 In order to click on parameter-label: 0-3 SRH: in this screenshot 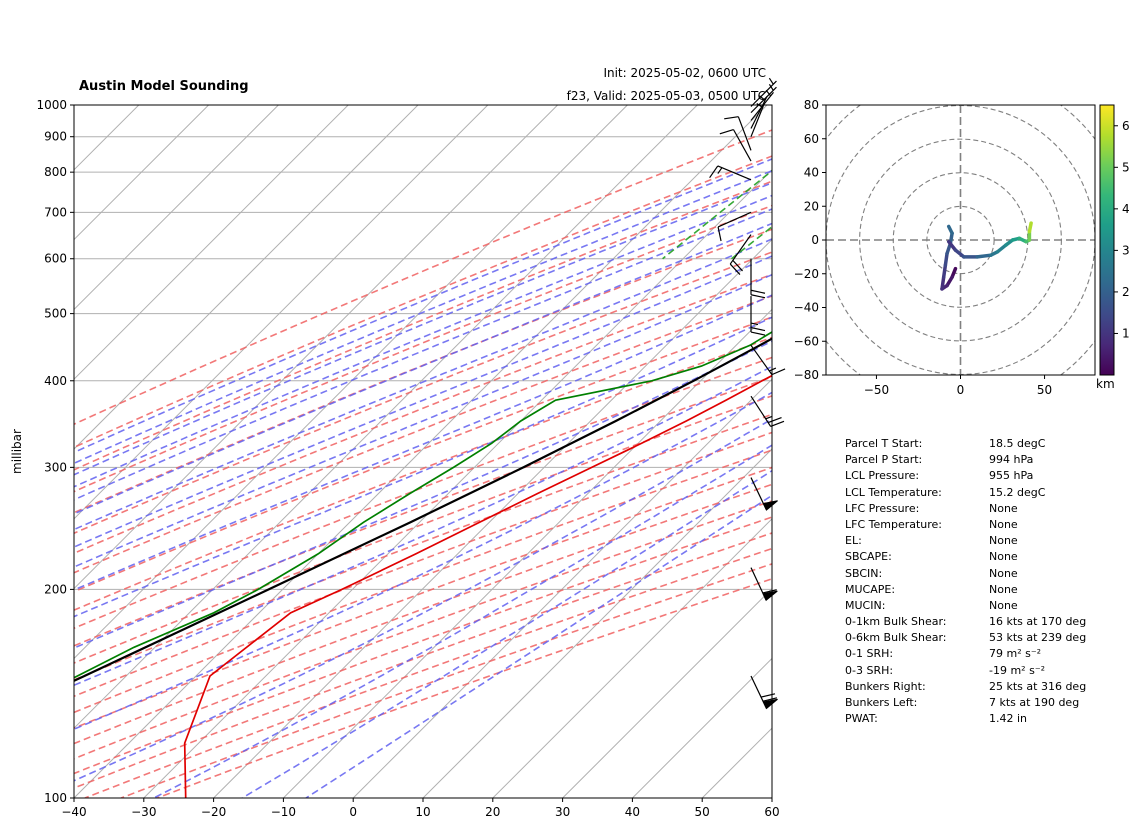, I will do `click(869, 670)`.